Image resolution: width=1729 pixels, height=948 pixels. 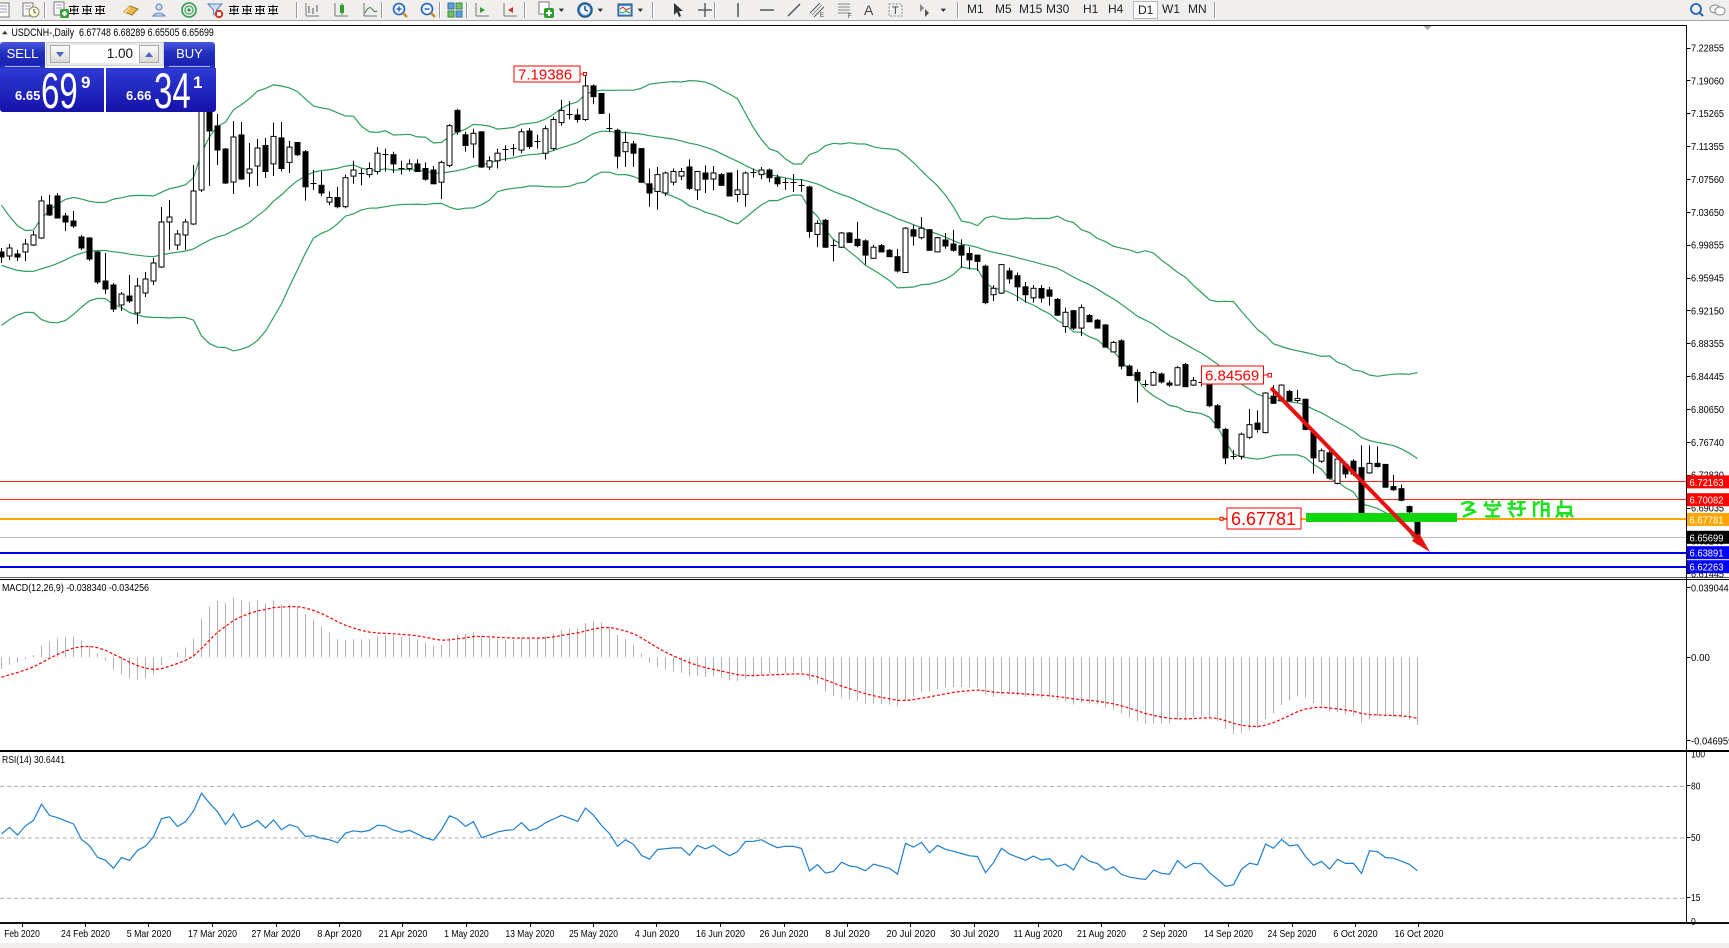 I want to click on svg-text: 7.07560, so click(x=1707, y=180).